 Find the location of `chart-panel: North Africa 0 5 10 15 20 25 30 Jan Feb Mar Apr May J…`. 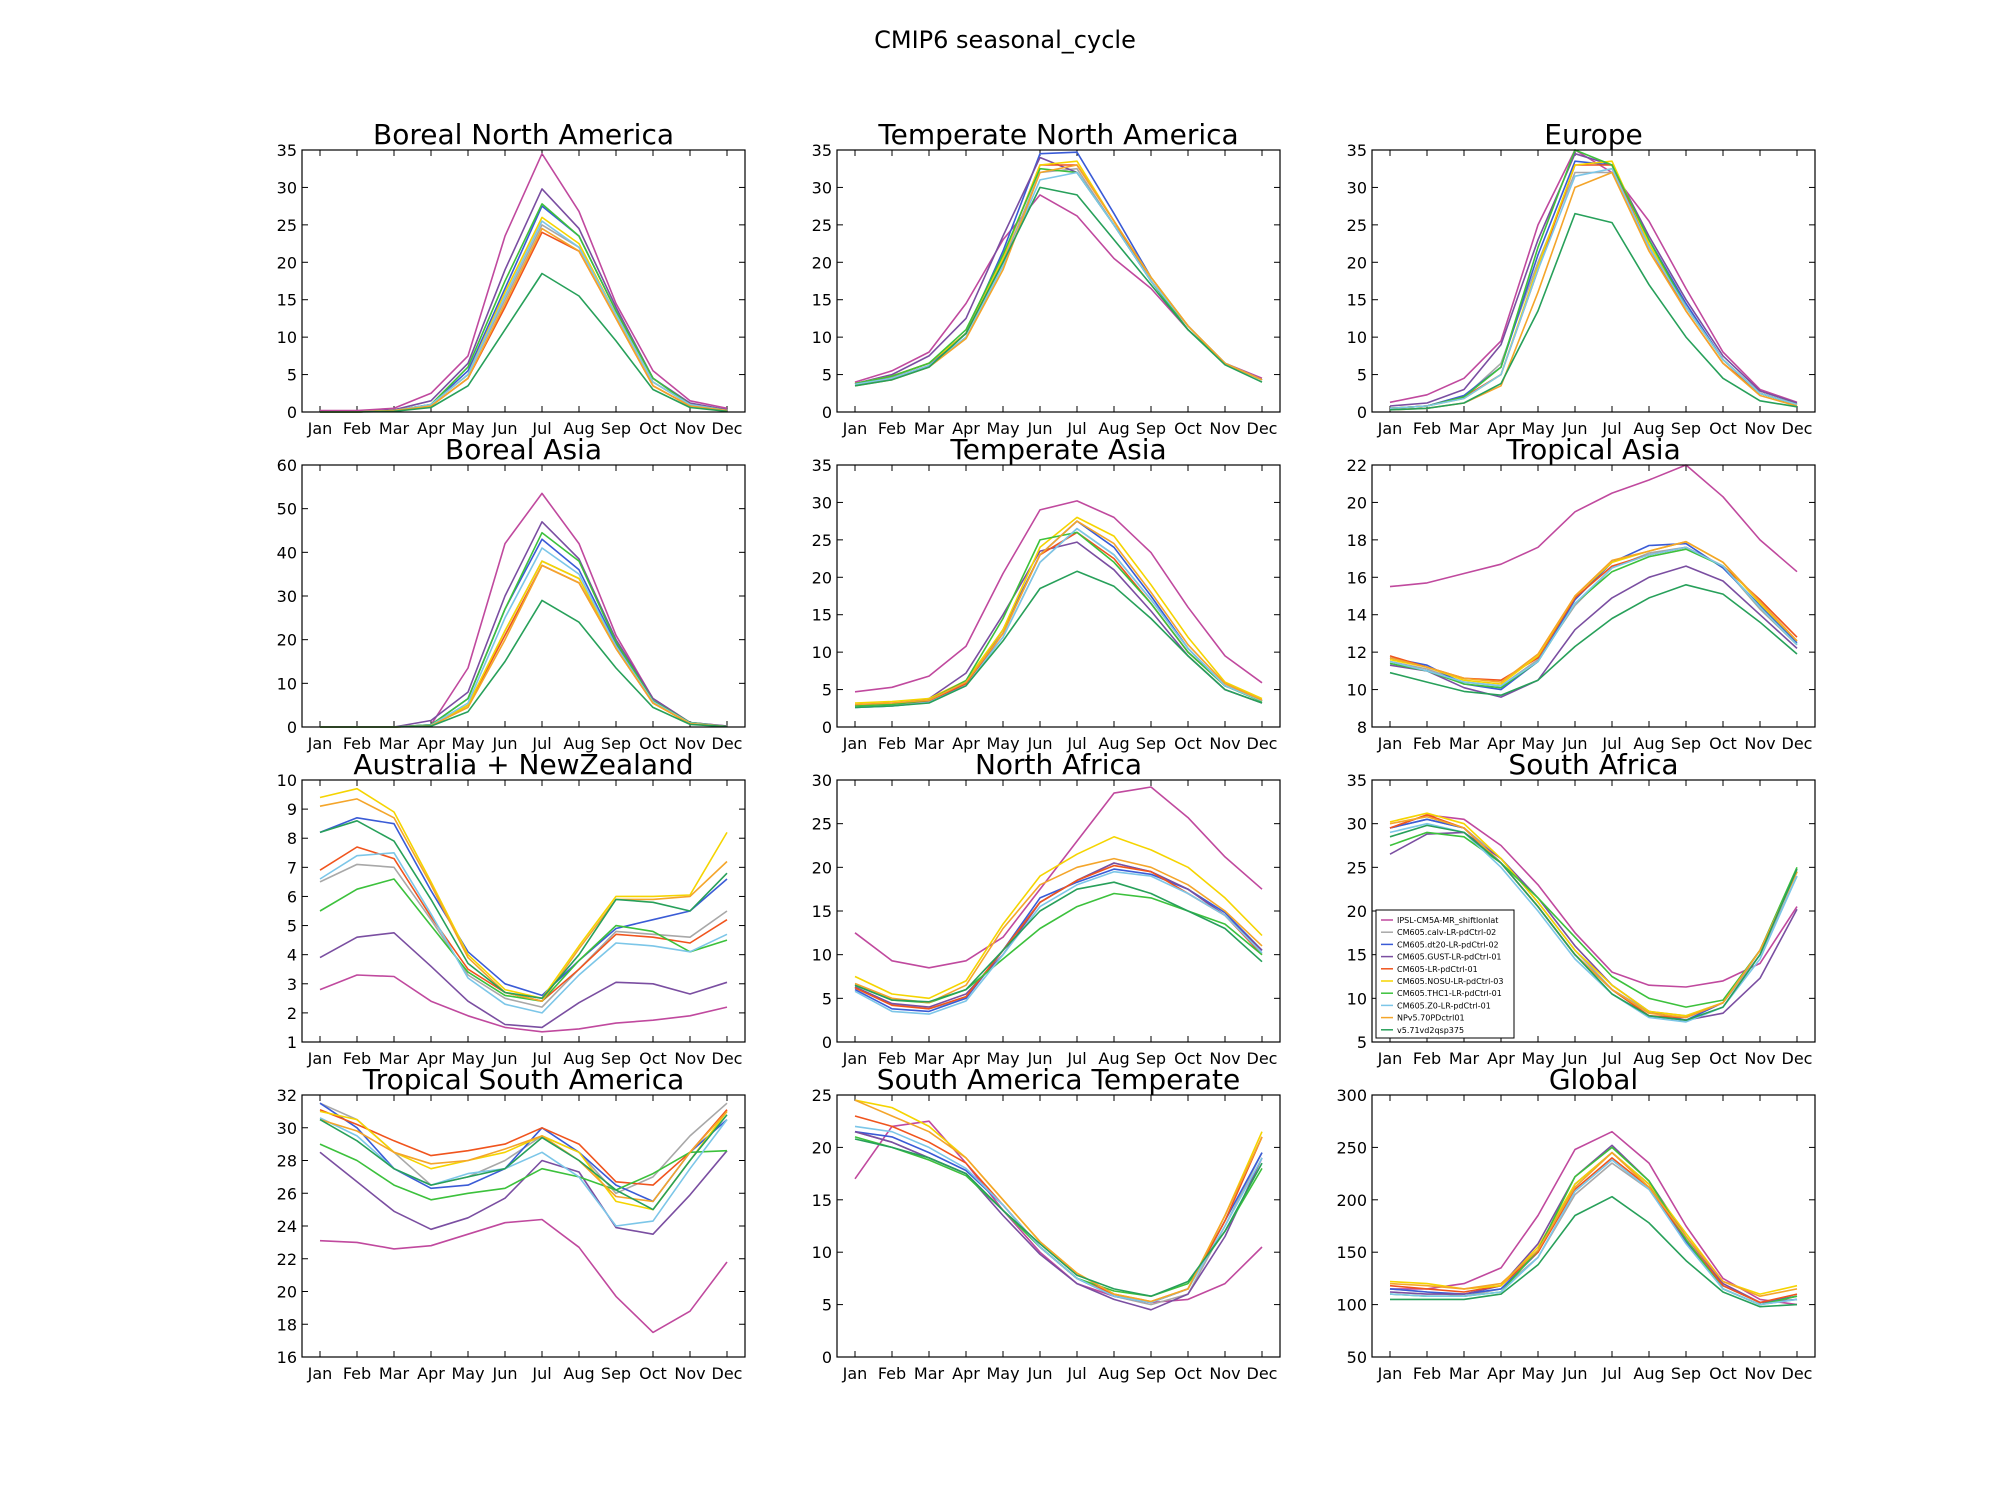

chart-panel: North Africa 0 5 10 15 20 25 30 Jan Feb Mar Apr May J… is located at coordinates (1046, 908).